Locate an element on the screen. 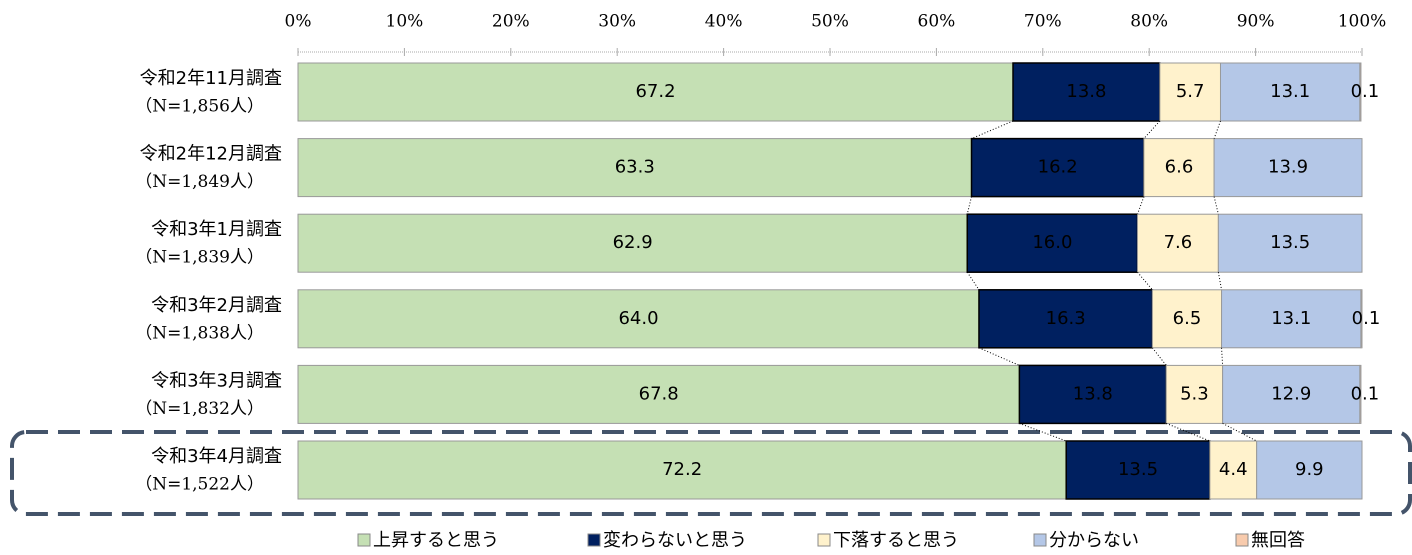 Image resolution: width=1412 pixels, height=555 pixels. x-tick-label: 90% is located at coordinates (1256, 22).